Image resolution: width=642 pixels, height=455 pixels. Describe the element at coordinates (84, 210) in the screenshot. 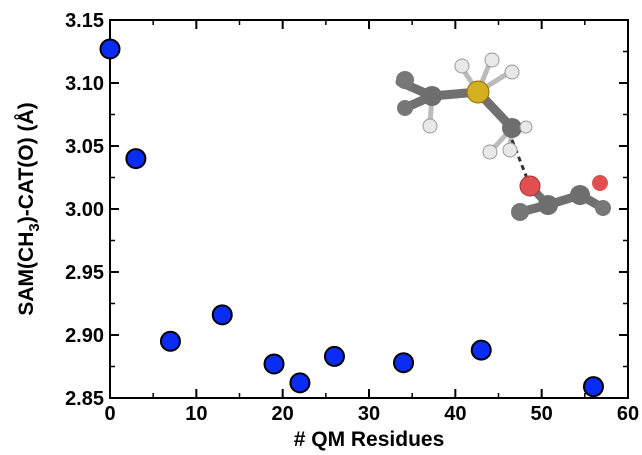

I see `y-tick-label: 3.00` at that location.